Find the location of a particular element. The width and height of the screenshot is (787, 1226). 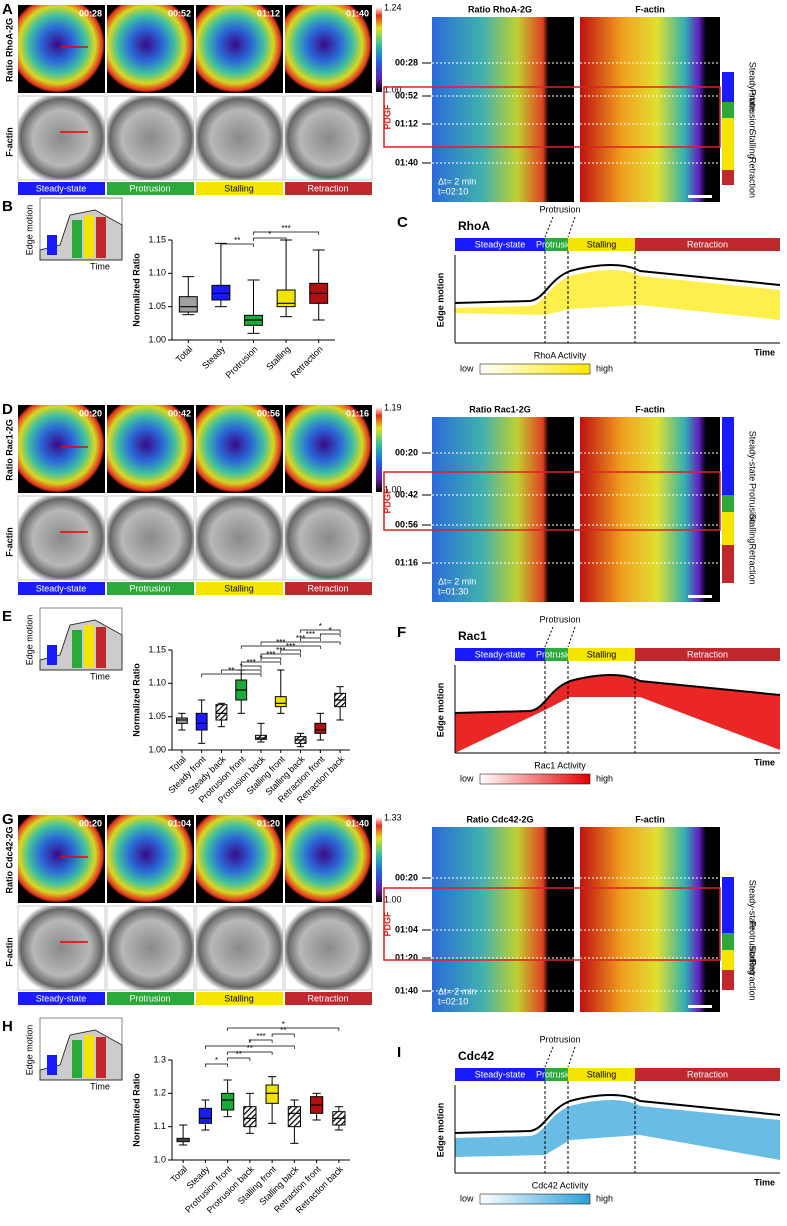

legend-title: Cdc42 Activity is located at coordinates (560, 1185).